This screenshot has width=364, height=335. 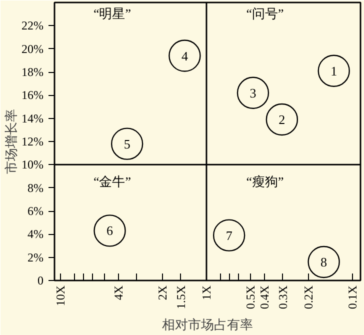 What do you see at coordinates (283, 297) in the screenshot?
I see `x-tick-label: 0.3X` at bounding box center [283, 297].